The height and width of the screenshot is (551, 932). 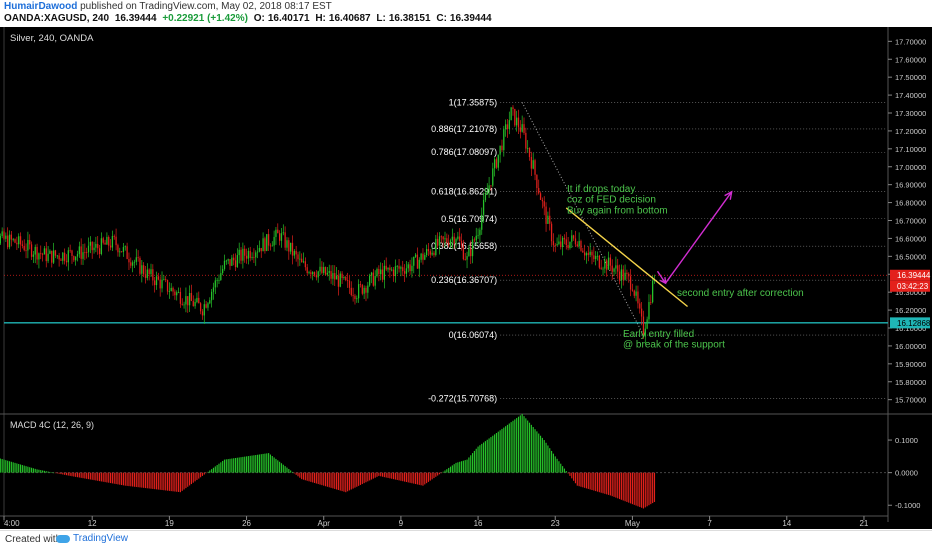 What do you see at coordinates (910, 149) in the screenshot?
I see `price-tick-label: 17.10000` at bounding box center [910, 149].